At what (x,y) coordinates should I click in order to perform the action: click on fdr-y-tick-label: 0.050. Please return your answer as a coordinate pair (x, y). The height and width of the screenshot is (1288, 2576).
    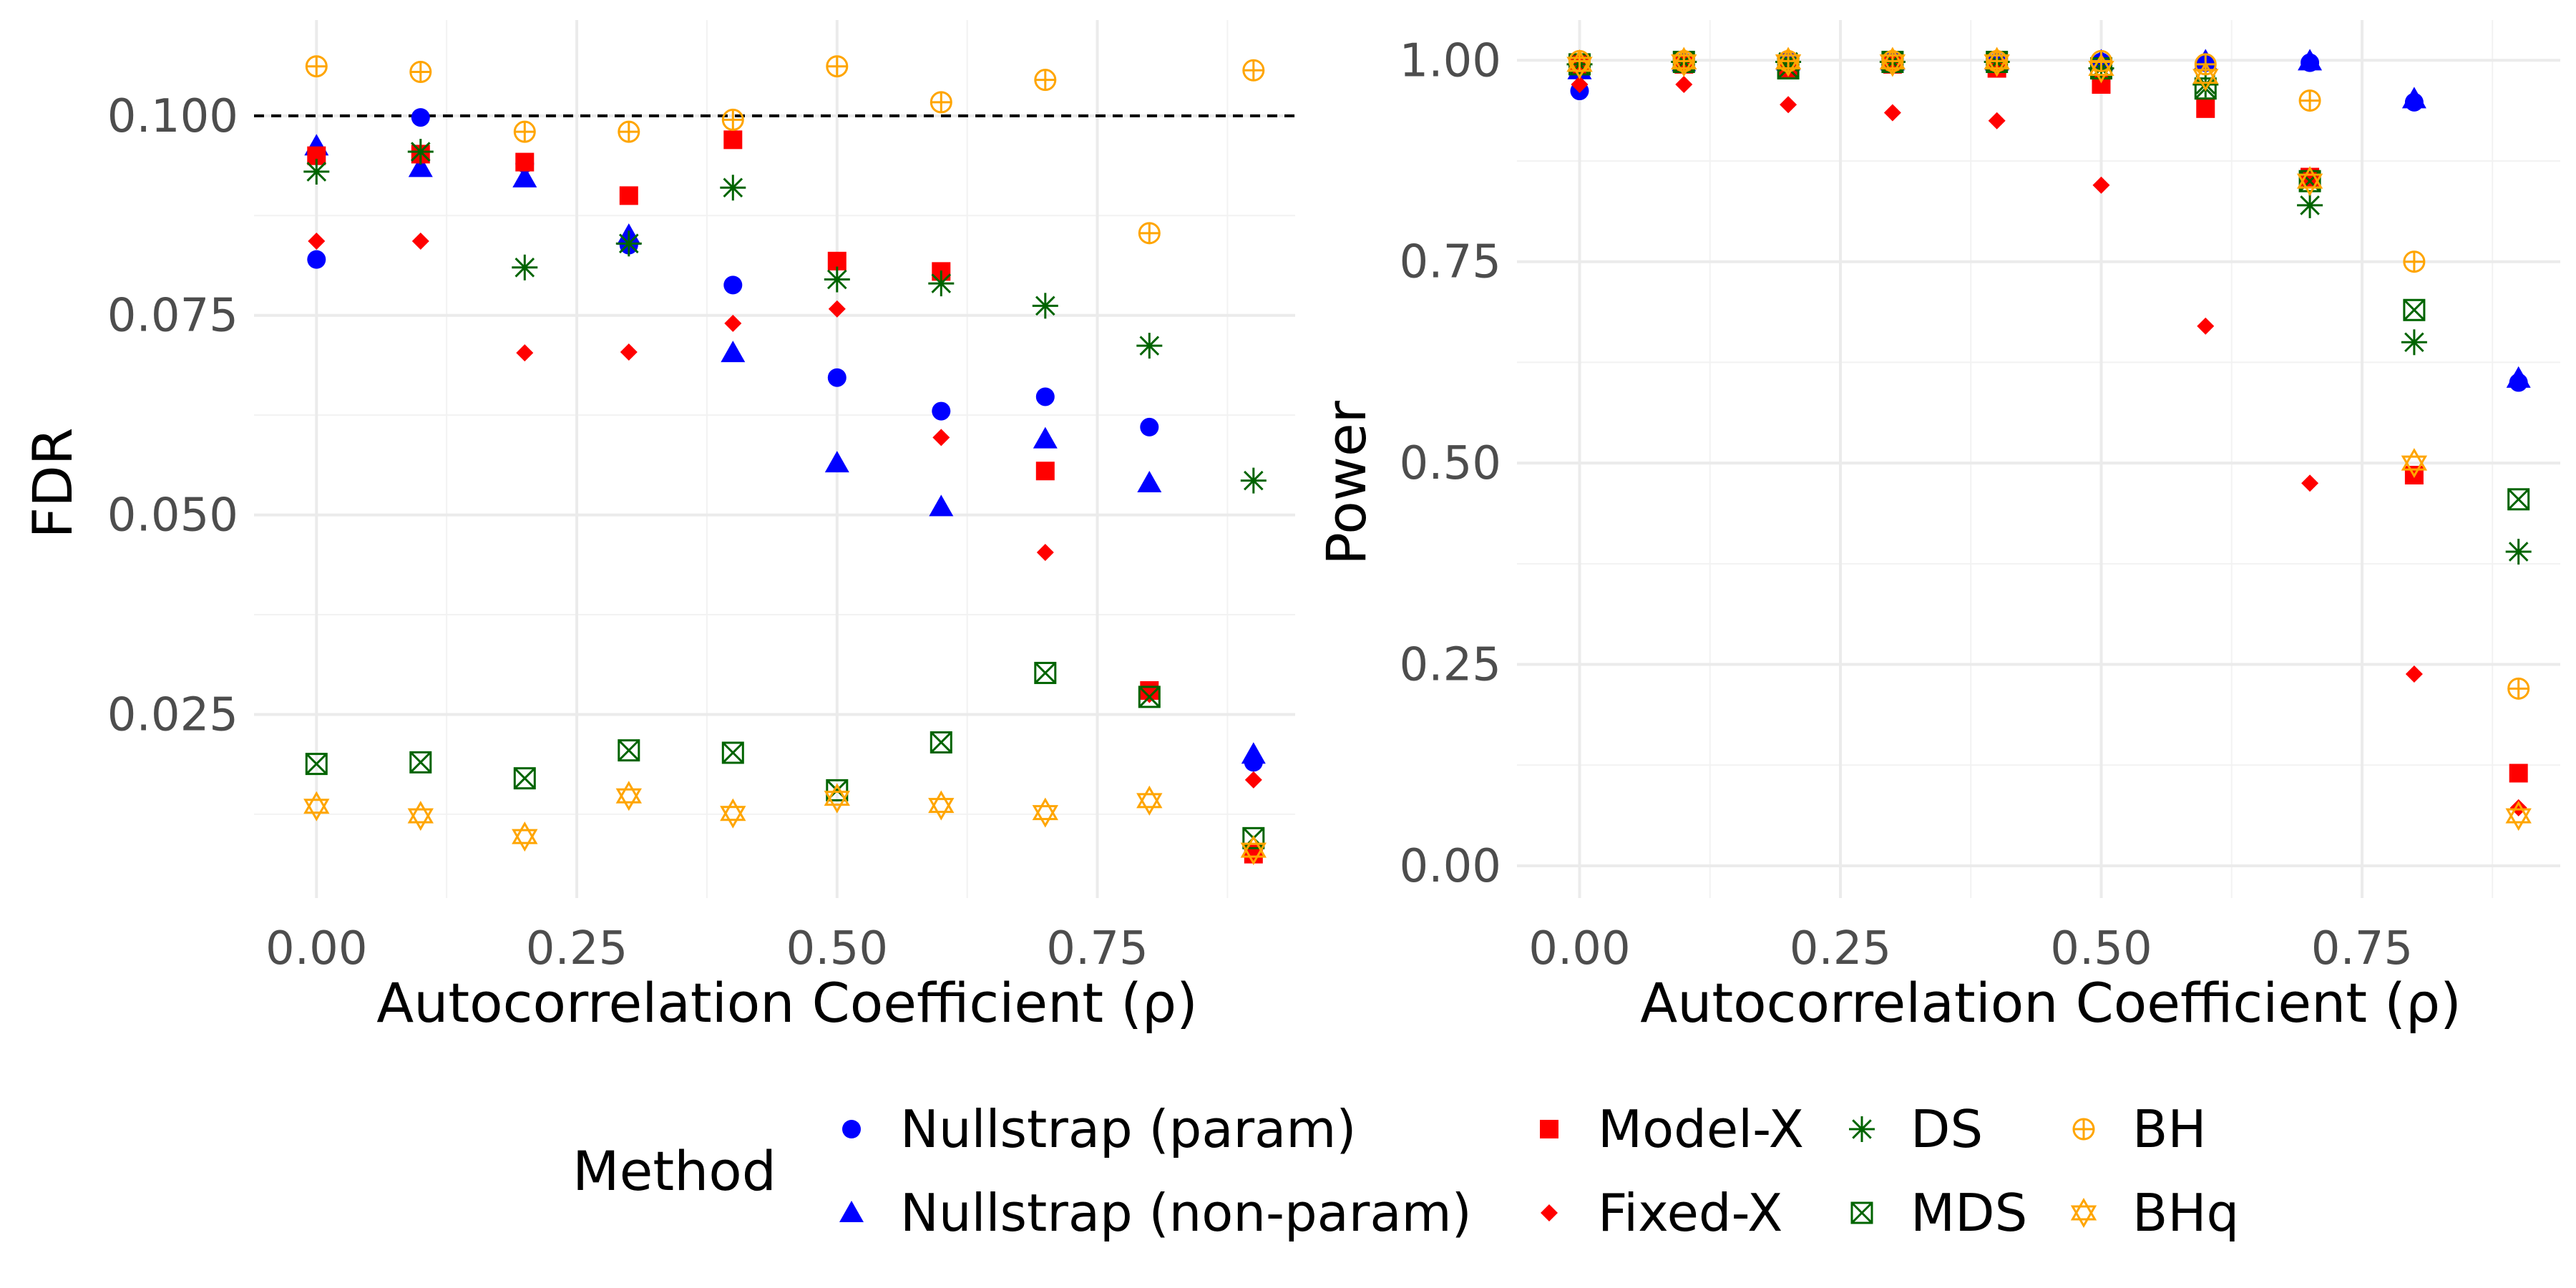
    Looking at the image, I should click on (172, 515).